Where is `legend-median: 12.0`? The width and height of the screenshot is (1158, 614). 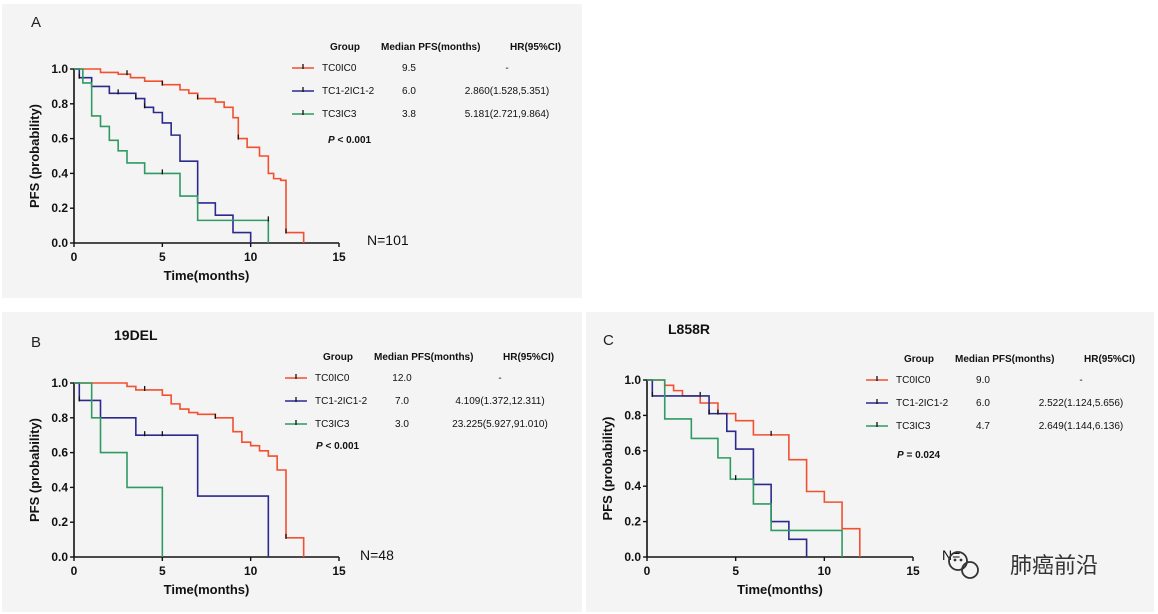 legend-median: 12.0 is located at coordinates (402, 378).